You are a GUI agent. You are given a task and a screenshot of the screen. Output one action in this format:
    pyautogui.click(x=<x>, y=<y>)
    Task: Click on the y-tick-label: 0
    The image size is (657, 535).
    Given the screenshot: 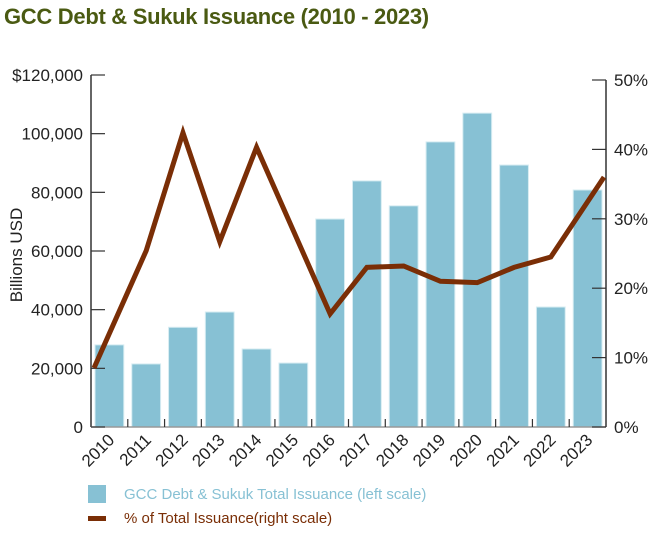 What is the action you would take?
    pyautogui.click(x=78, y=427)
    